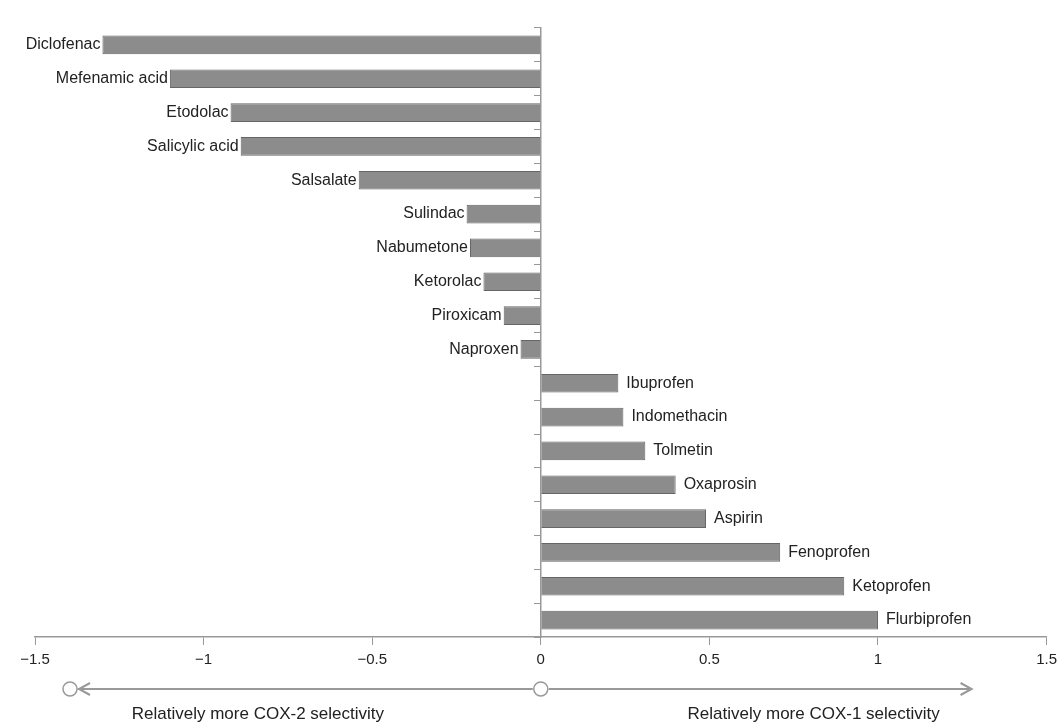 This screenshot has width=1063, height=725. I want to click on x-tick-label: −1, so click(204, 659).